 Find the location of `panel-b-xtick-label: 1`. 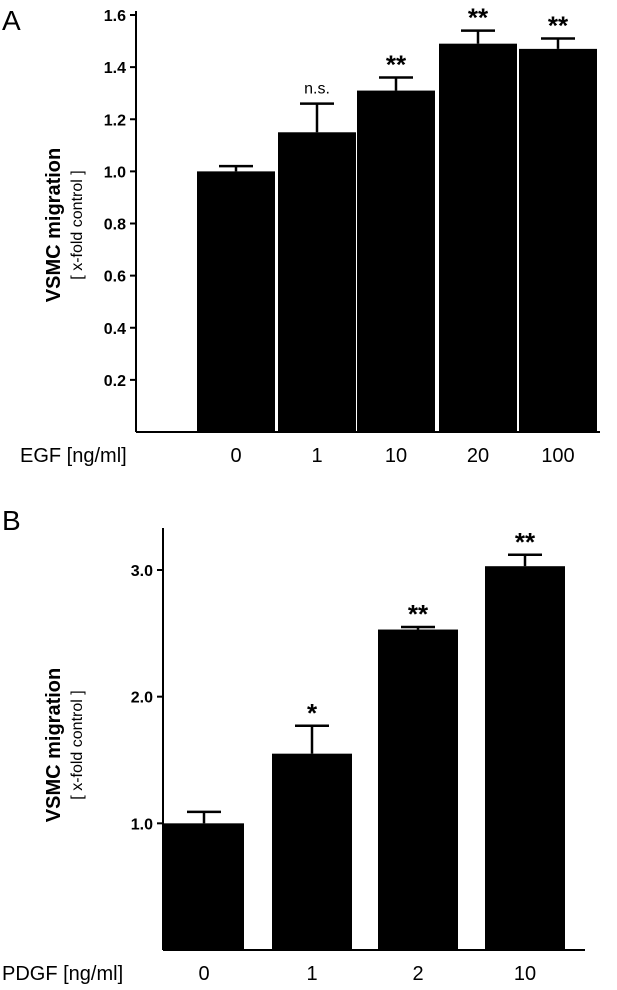

panel-b-xtick-label: 1 is located at coordinates (311, 974).